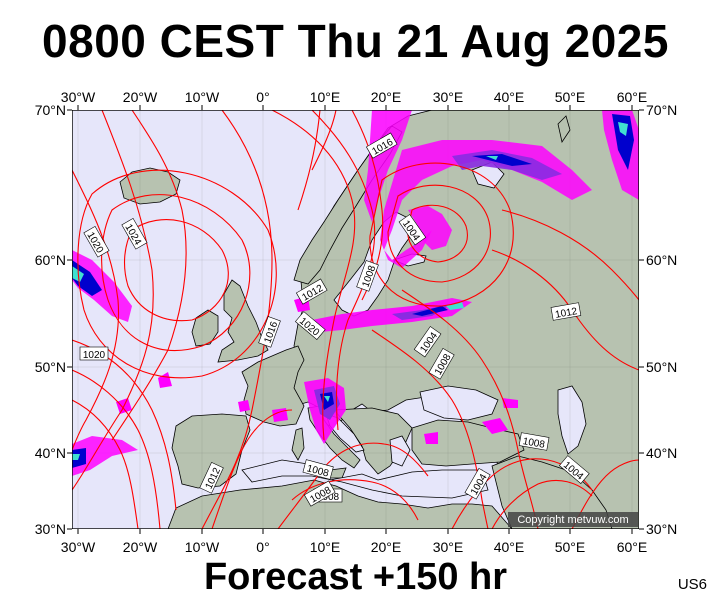  Describe the element at coordinates (325, 97) in the screenshot. I see `lon-label-top: 10°E` at that location.